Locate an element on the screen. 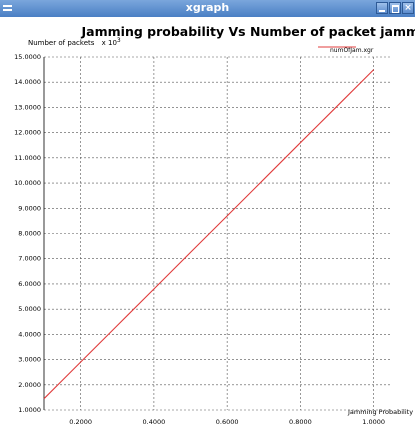 The height and width of the screenshot is (428, 415). x-tick-label: 0.8000 is located at coordinates (300, 422).